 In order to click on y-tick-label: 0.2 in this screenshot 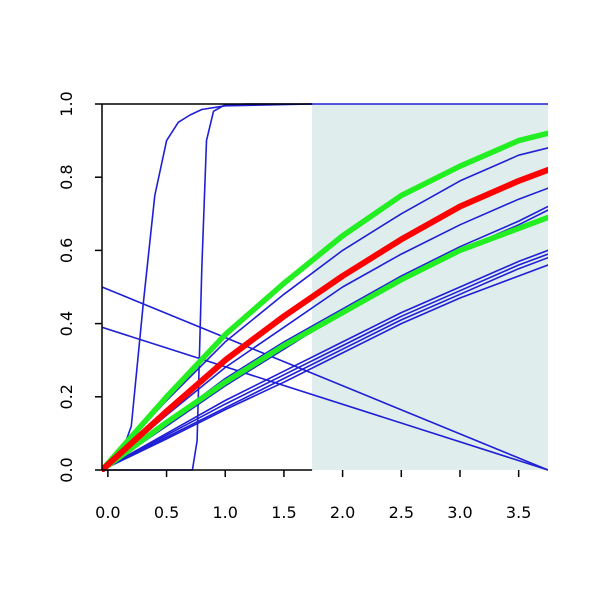, I will do `click(66, 396)`.